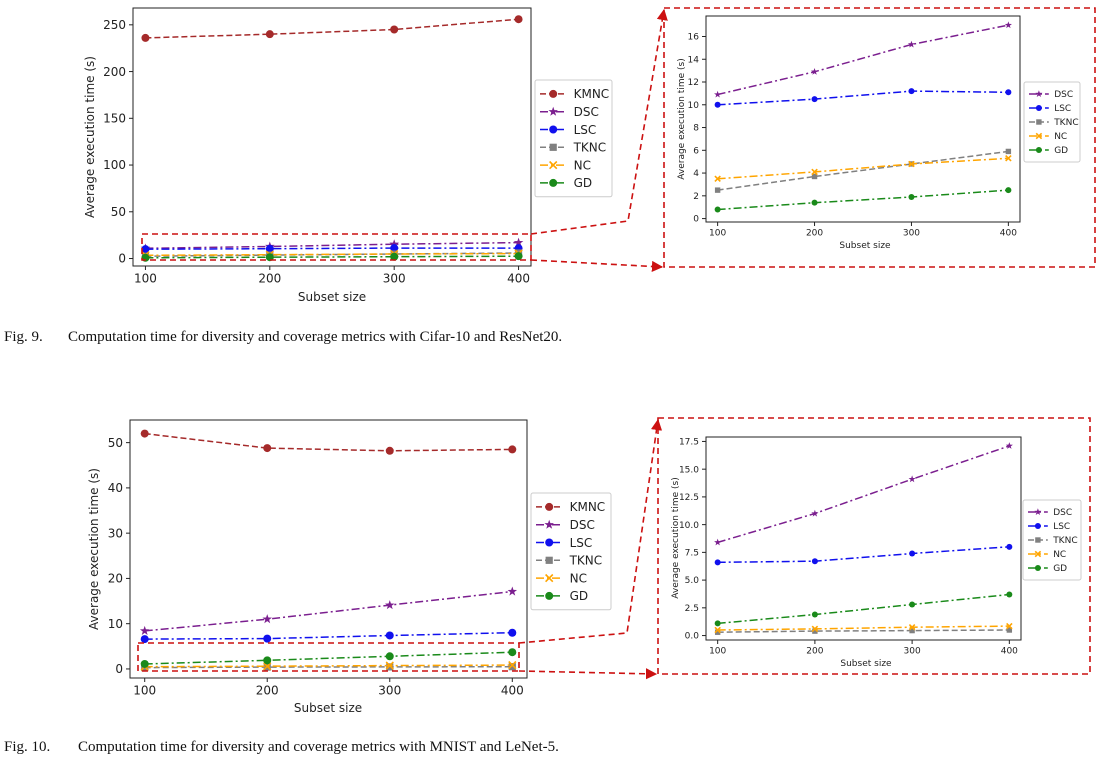 The width and height of the screenshot is (1113, 776). I want to click on y-tick-label: 0.0, so click(692, 637).